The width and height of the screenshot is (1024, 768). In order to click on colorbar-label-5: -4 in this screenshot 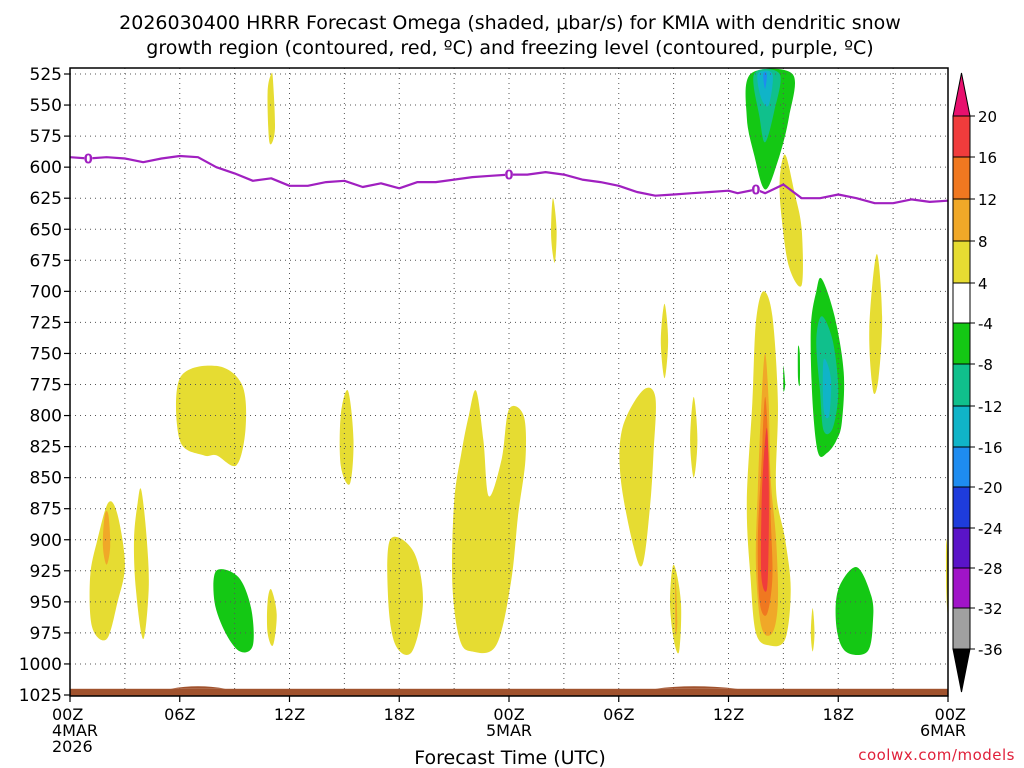, I will do `click(985, 324)`.